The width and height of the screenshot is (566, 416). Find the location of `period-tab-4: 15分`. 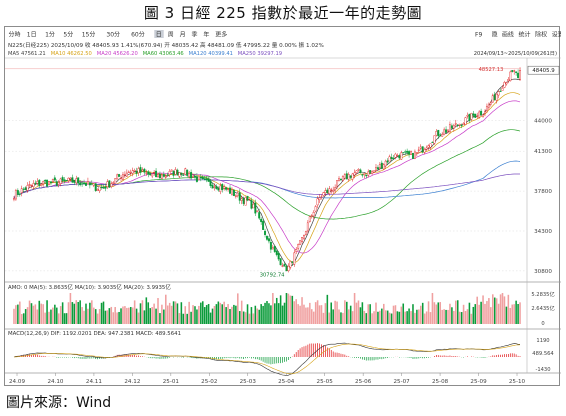

period-tab-4: 15分 is located at coordinates (89, 35).